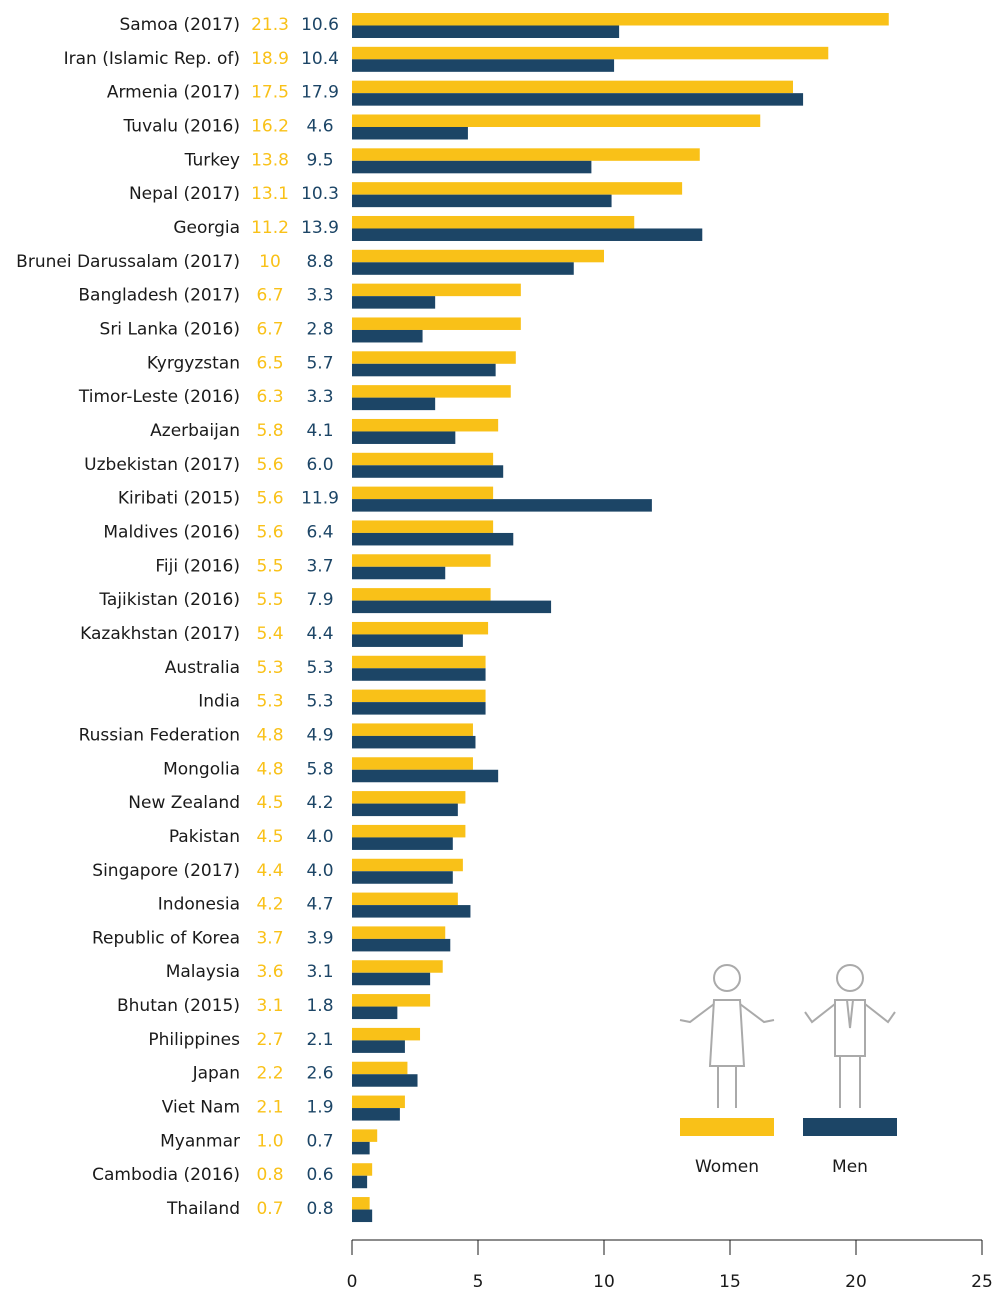  What do you see at coordinates (730, 1281) in the screenshot?
I see `x-tick-label: 15` at bounding box center [730, 1281].